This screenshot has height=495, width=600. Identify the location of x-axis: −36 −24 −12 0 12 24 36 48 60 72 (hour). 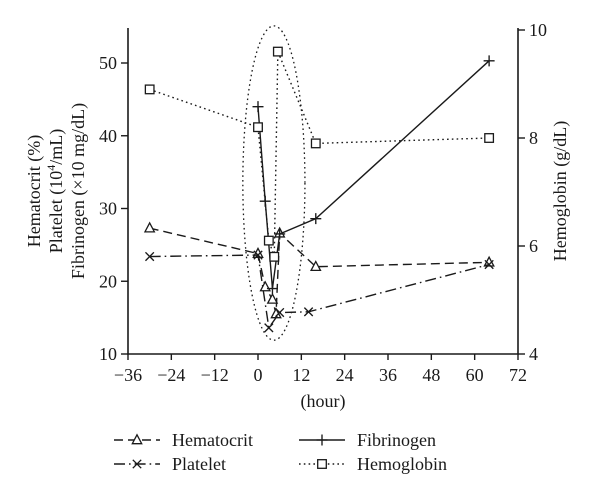
(320, 383).